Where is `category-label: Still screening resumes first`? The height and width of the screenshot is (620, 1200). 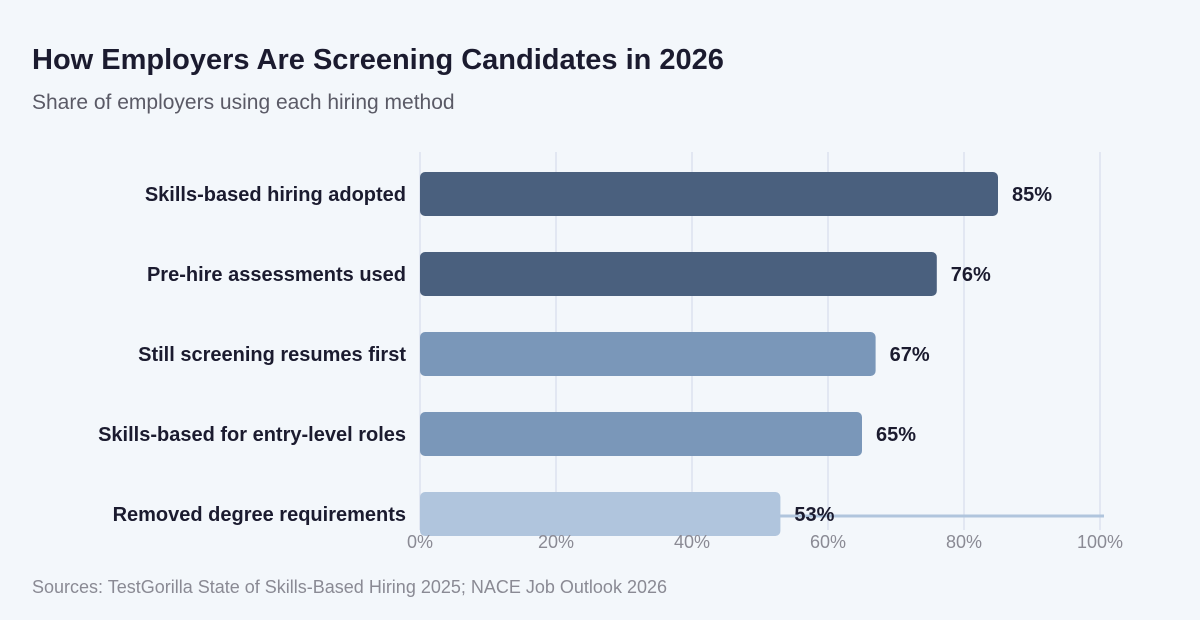
category-label: Still screening resumes first is located at coordinates (272, 355).